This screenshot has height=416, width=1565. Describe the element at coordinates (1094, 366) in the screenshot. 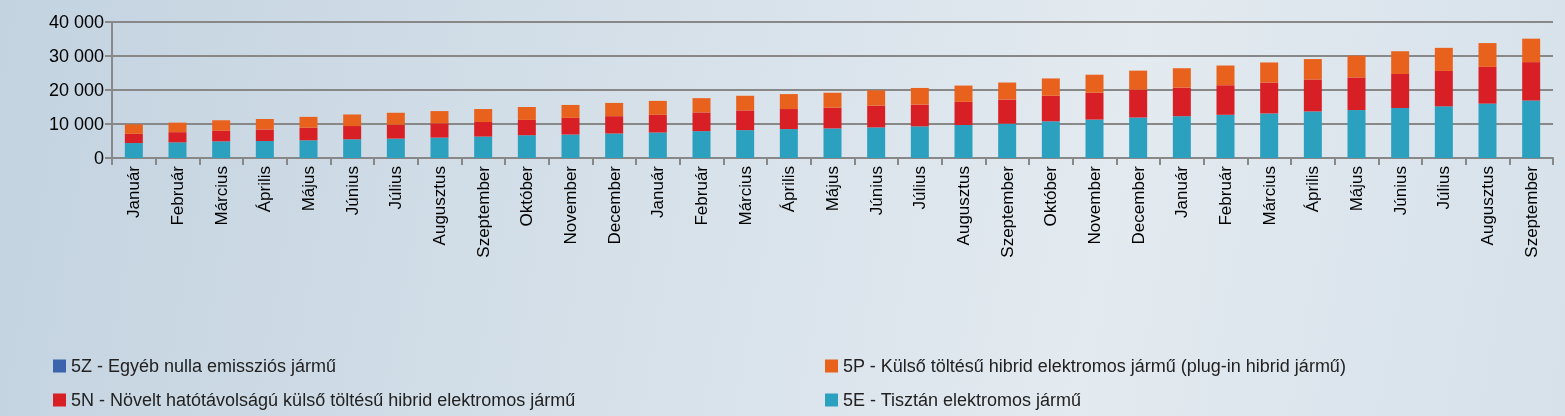

I see `legend-label: 5P - Külső töltésű hibrid elektromos jármű (plug-in hibrid jármű)` at that location.